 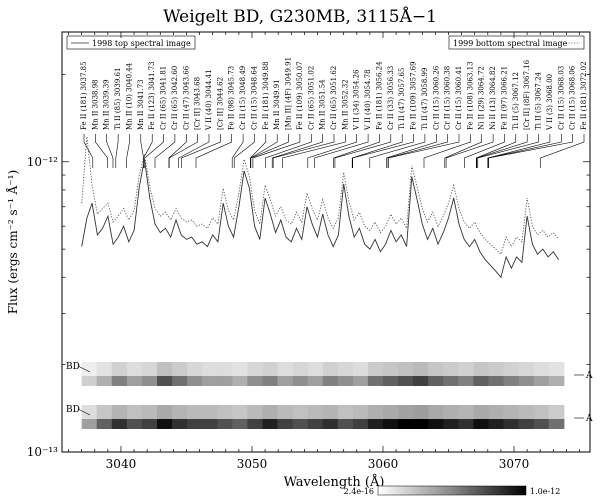 I want to click on colorbar: 2.4e-16 1.0e-12, so click(x=452, y=490).